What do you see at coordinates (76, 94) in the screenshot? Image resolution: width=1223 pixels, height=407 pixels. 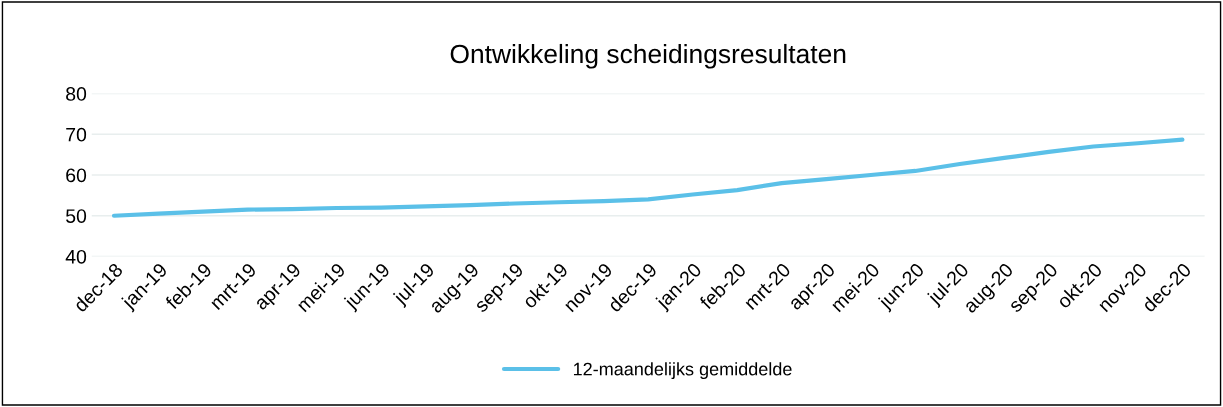 I see `y-tick-label: 80` at bounding box center [76, 94].